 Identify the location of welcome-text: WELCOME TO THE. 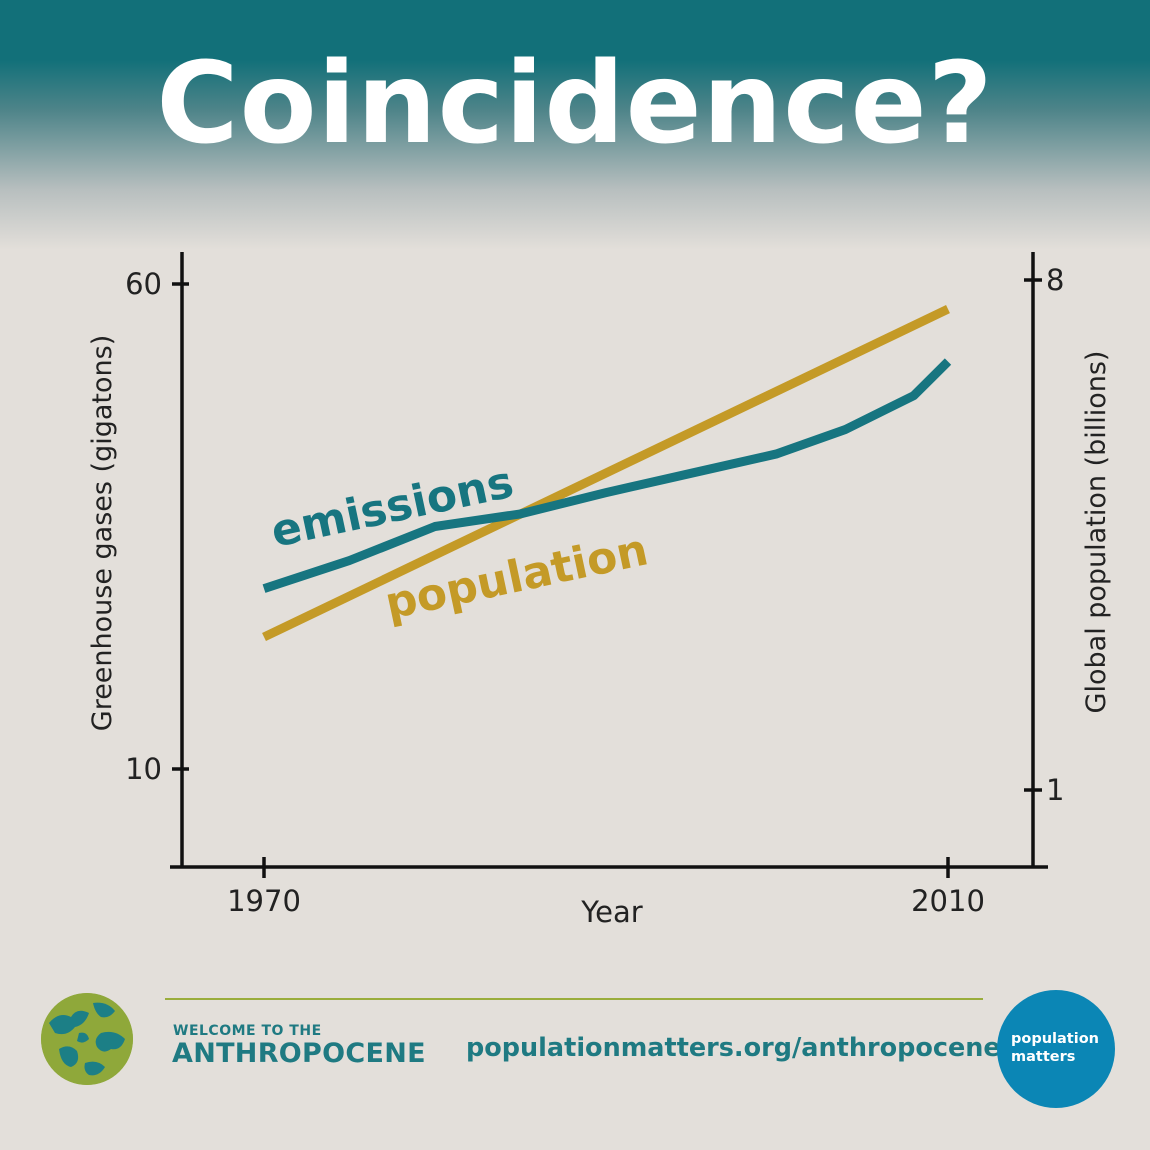
(247, 1031).